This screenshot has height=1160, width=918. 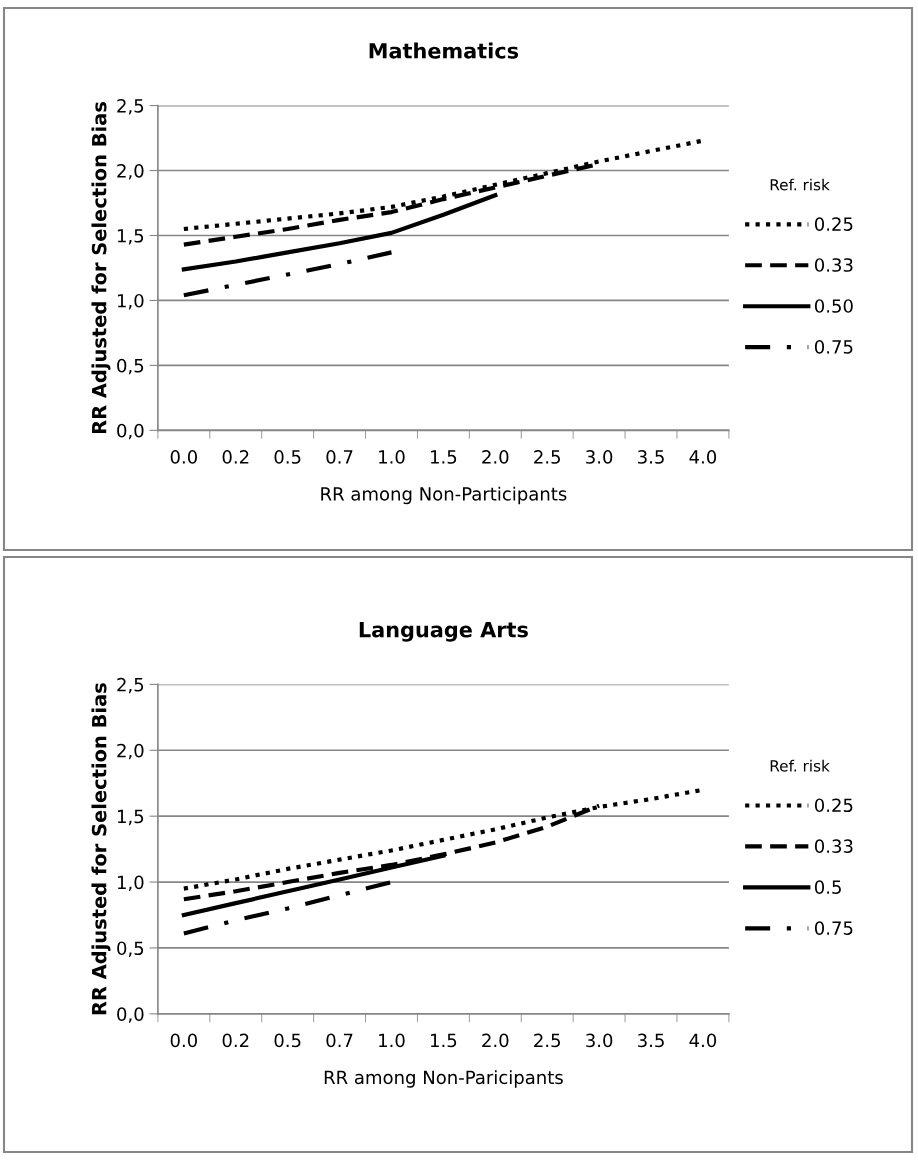 I want to click on legend-label: 0.50, so click(x=833, y=306).